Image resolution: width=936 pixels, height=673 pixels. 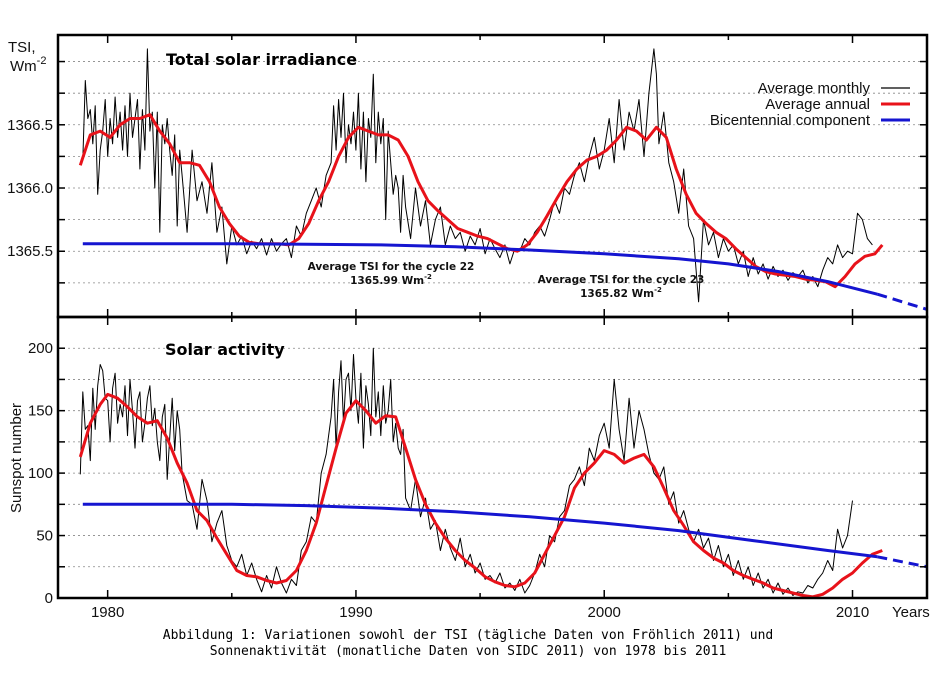 I want to click on x-tick-label: 2000, so click(x=604, y=612).